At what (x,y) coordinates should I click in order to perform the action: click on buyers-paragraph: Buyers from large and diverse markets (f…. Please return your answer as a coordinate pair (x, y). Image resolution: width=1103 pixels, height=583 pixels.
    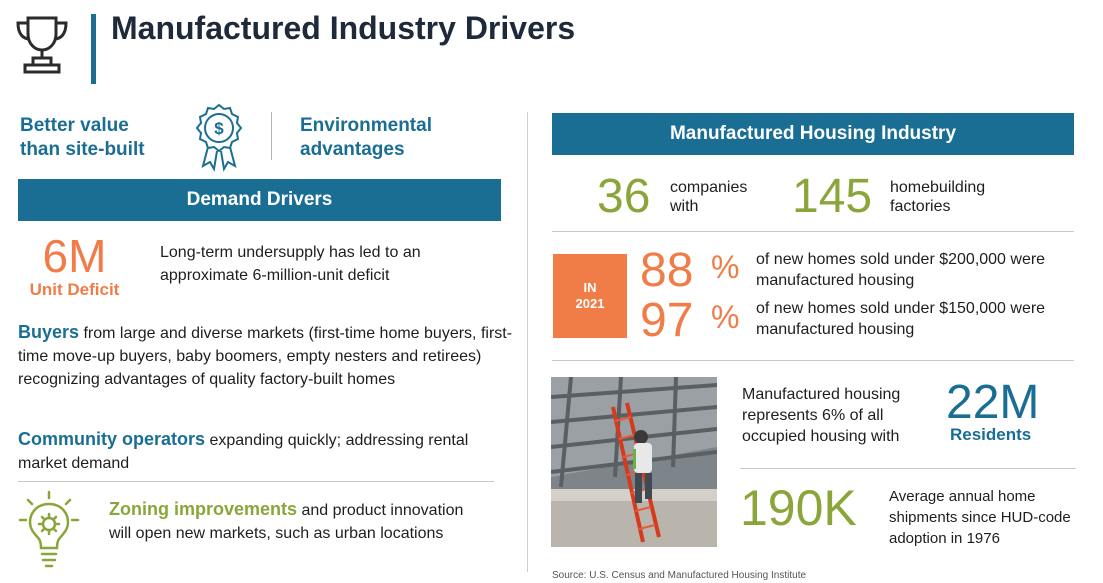
    Looking at the image, I should click on (268, 356).